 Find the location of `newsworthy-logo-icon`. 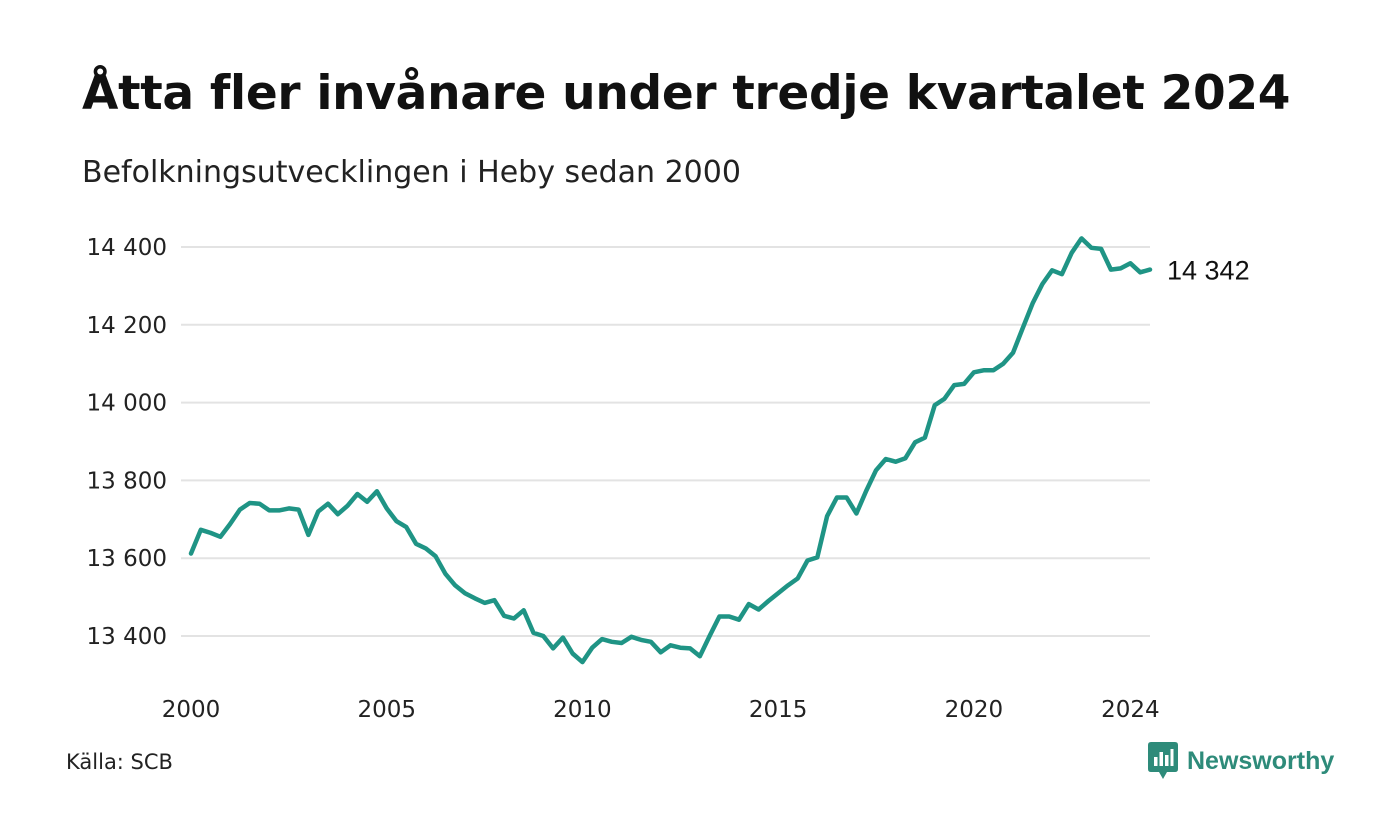

newsworthy-logo-icon is located at coordinates (1163, 760).